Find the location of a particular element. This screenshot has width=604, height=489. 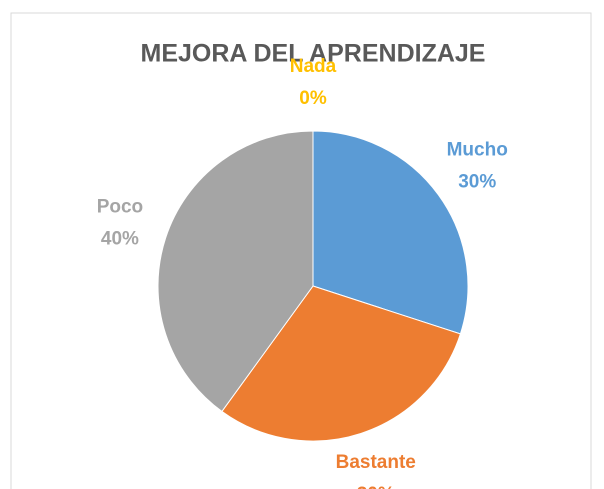

chart-title: MEJORA DEL APRENDIZAJE is located at coordinates (313, 54).